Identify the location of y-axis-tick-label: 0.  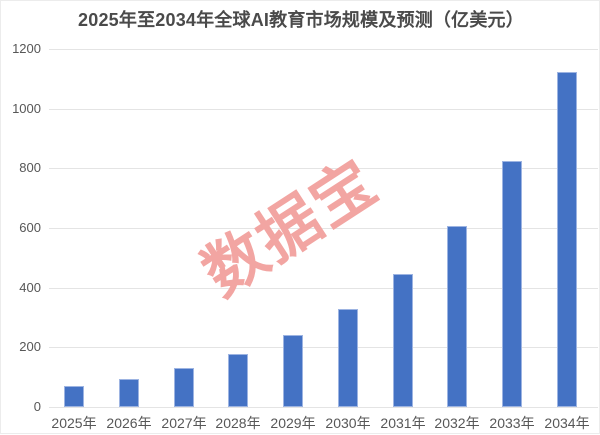
(37, 406).